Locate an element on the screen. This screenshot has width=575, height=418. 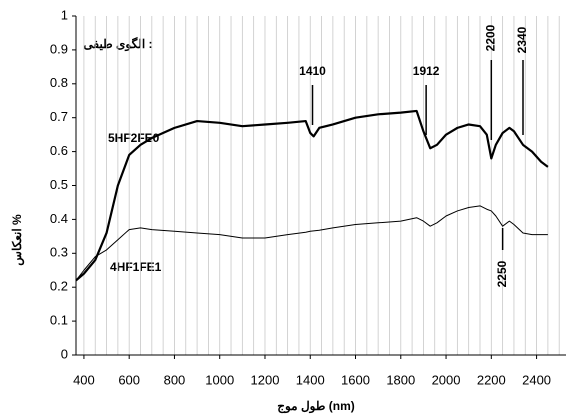
x-tick-label: 2000 is located at coordinates (446, 379).